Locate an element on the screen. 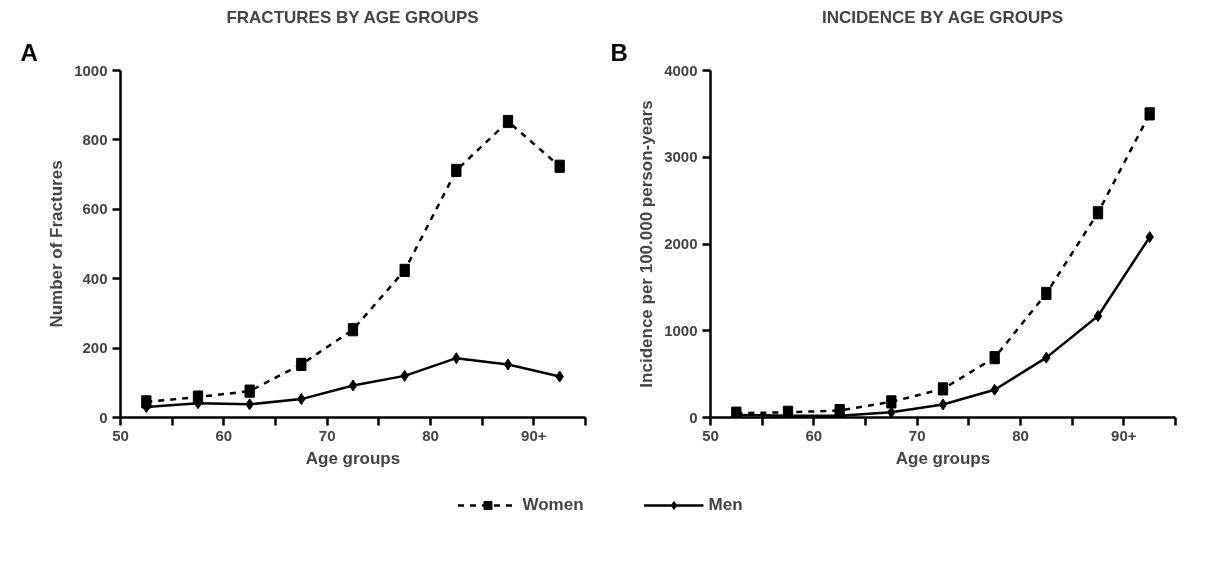  y-tick-label: 2000 is located at coordinates (681, 243).